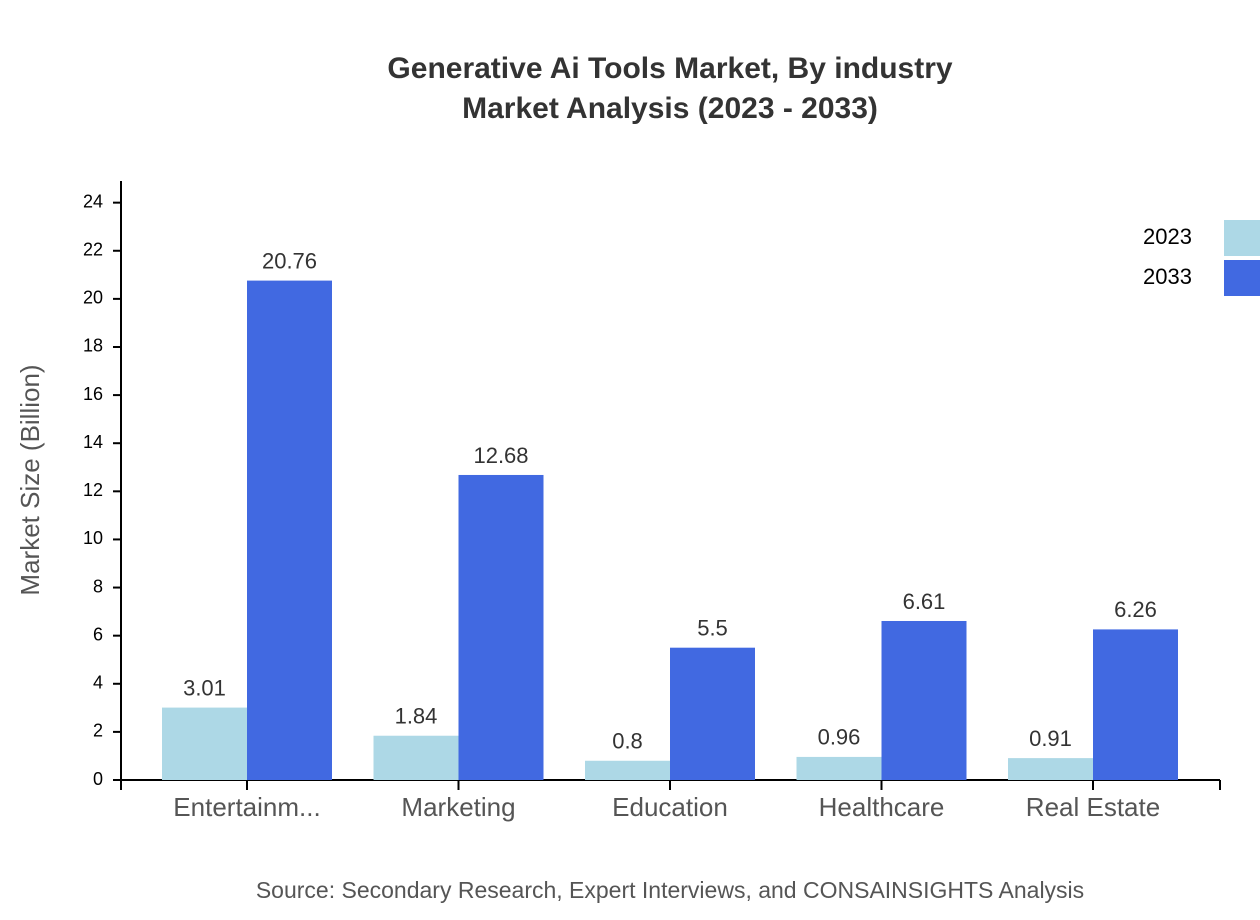 The width and height of the screenshot is (1260, 920). What do you see at coordinates (204, 687) in the screenshot?
I see `data-label: 3.01` at bounding box center [204, 687].